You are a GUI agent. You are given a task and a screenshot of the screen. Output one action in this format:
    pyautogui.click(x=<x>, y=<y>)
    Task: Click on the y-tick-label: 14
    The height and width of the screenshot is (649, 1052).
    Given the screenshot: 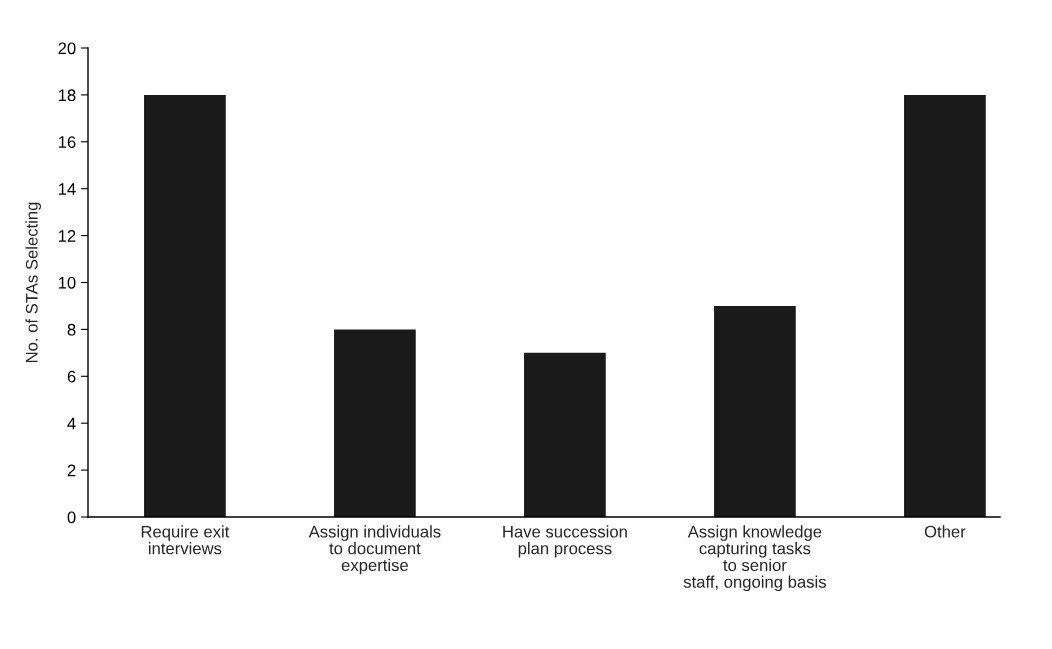 What is the action you would take?
    pyautogui.click(x=67, y=189)
    